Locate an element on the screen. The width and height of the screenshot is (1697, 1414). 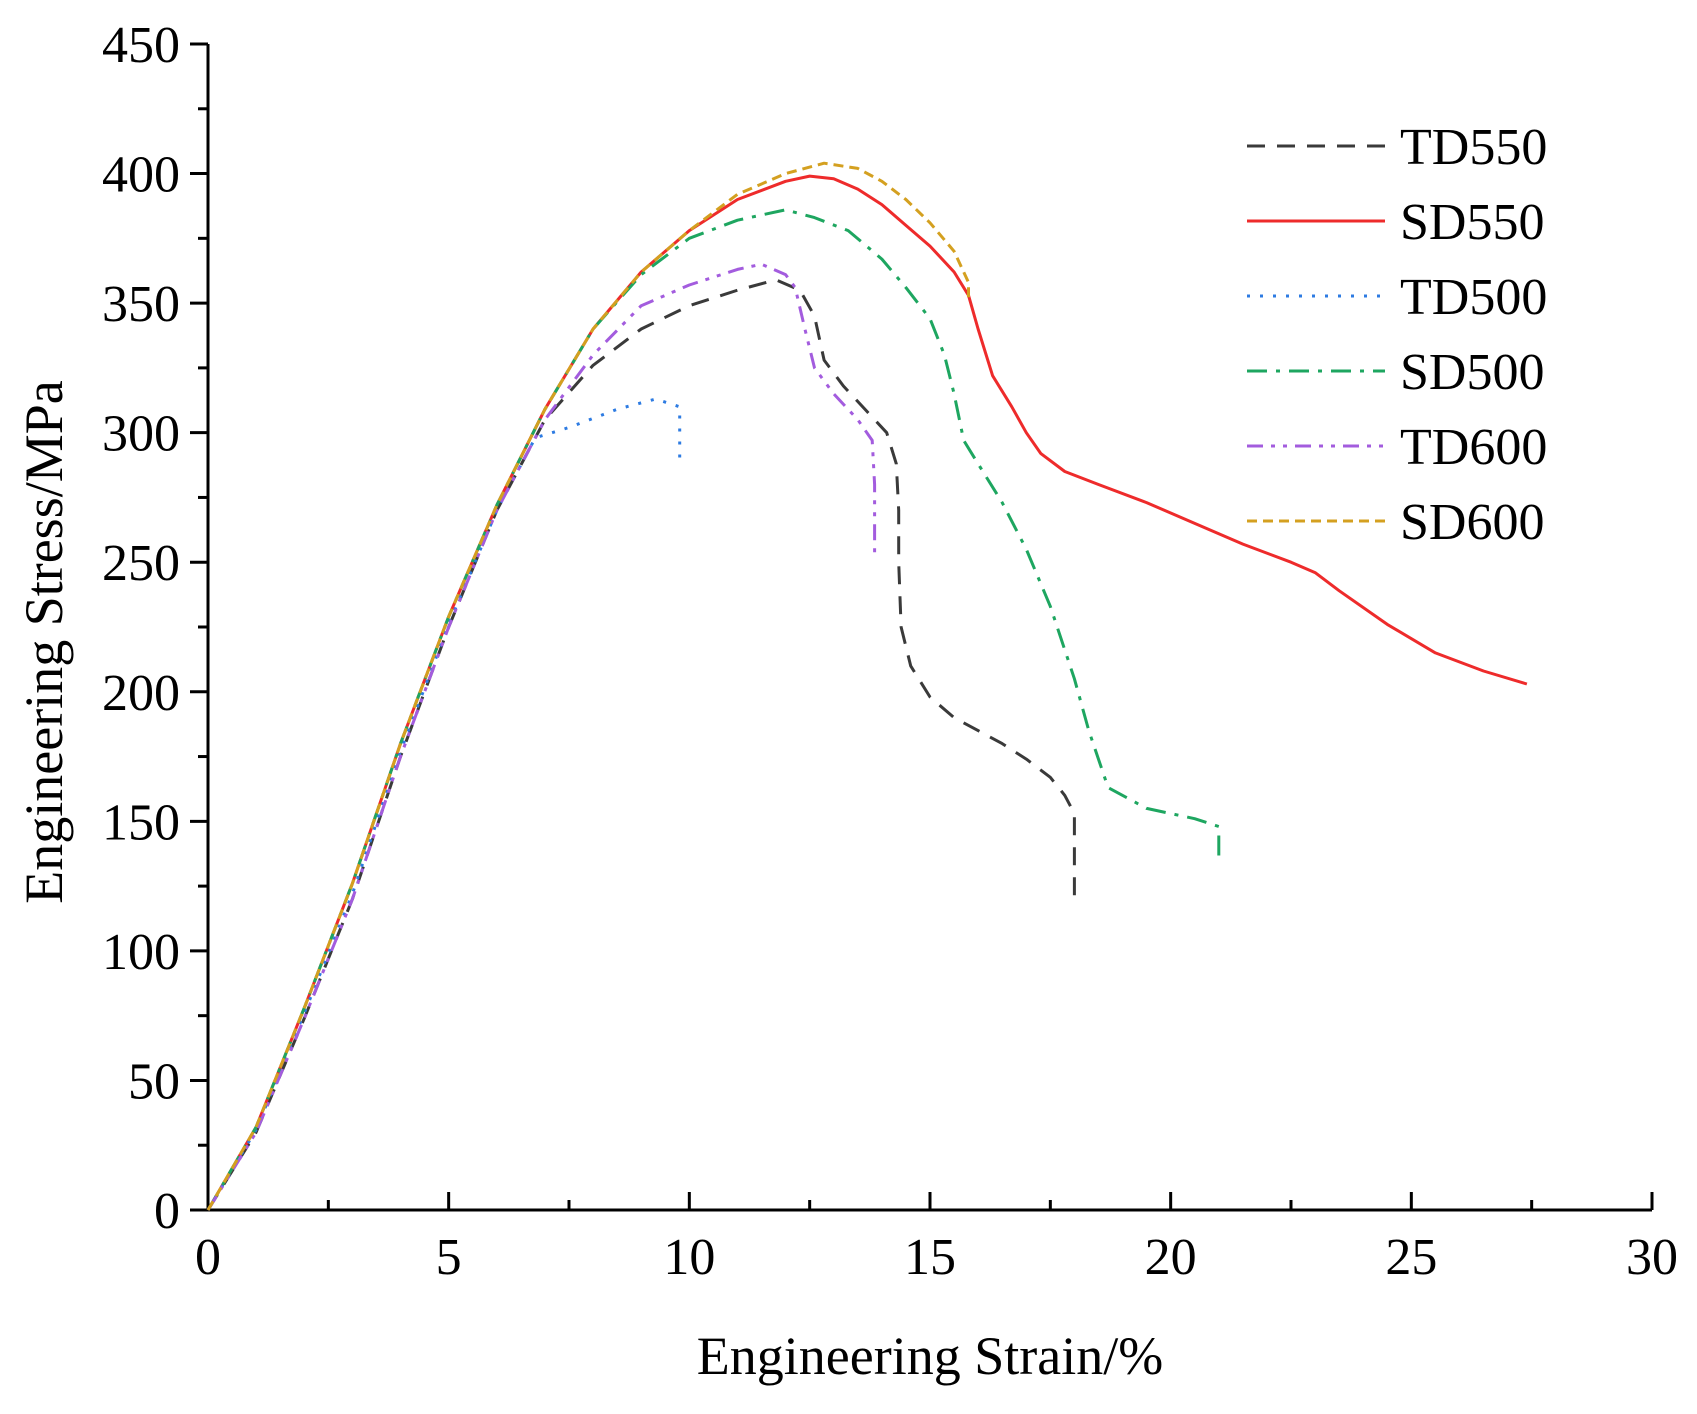
legend-label-td600: TD600 is located at coordinates (1473, 447).